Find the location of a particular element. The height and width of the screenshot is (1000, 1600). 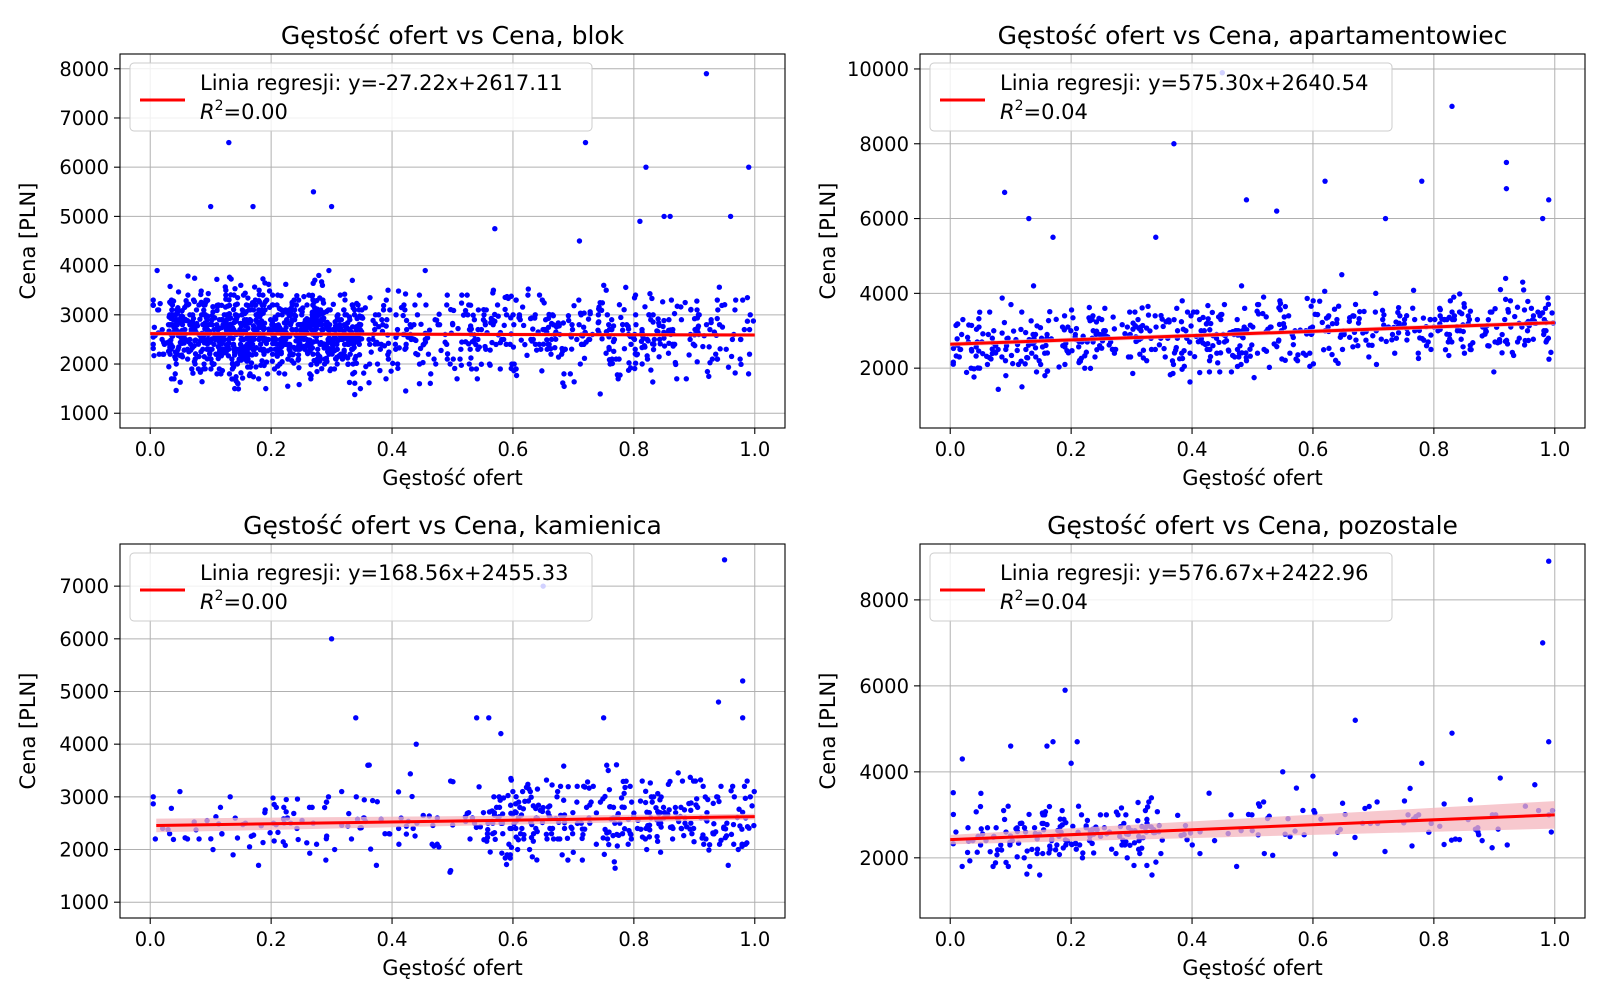

legend-box is located at coordinates (361, 97).